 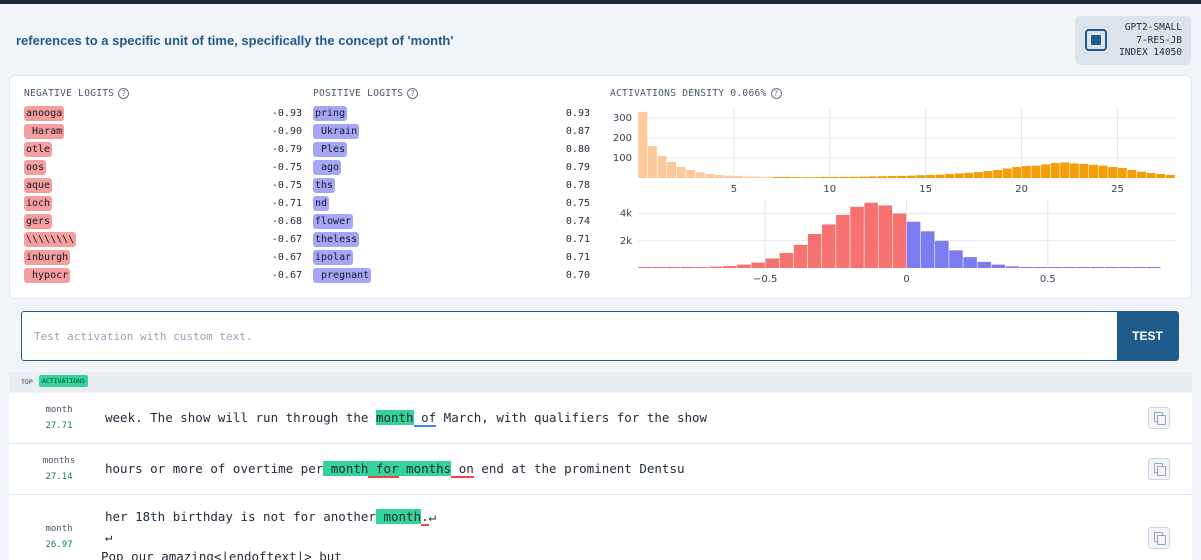 What do you see at coordinates (451, 257) in the screenshot?
I see `positive-logits-row: ipolar 0.71` at bounding box center [451, 257].